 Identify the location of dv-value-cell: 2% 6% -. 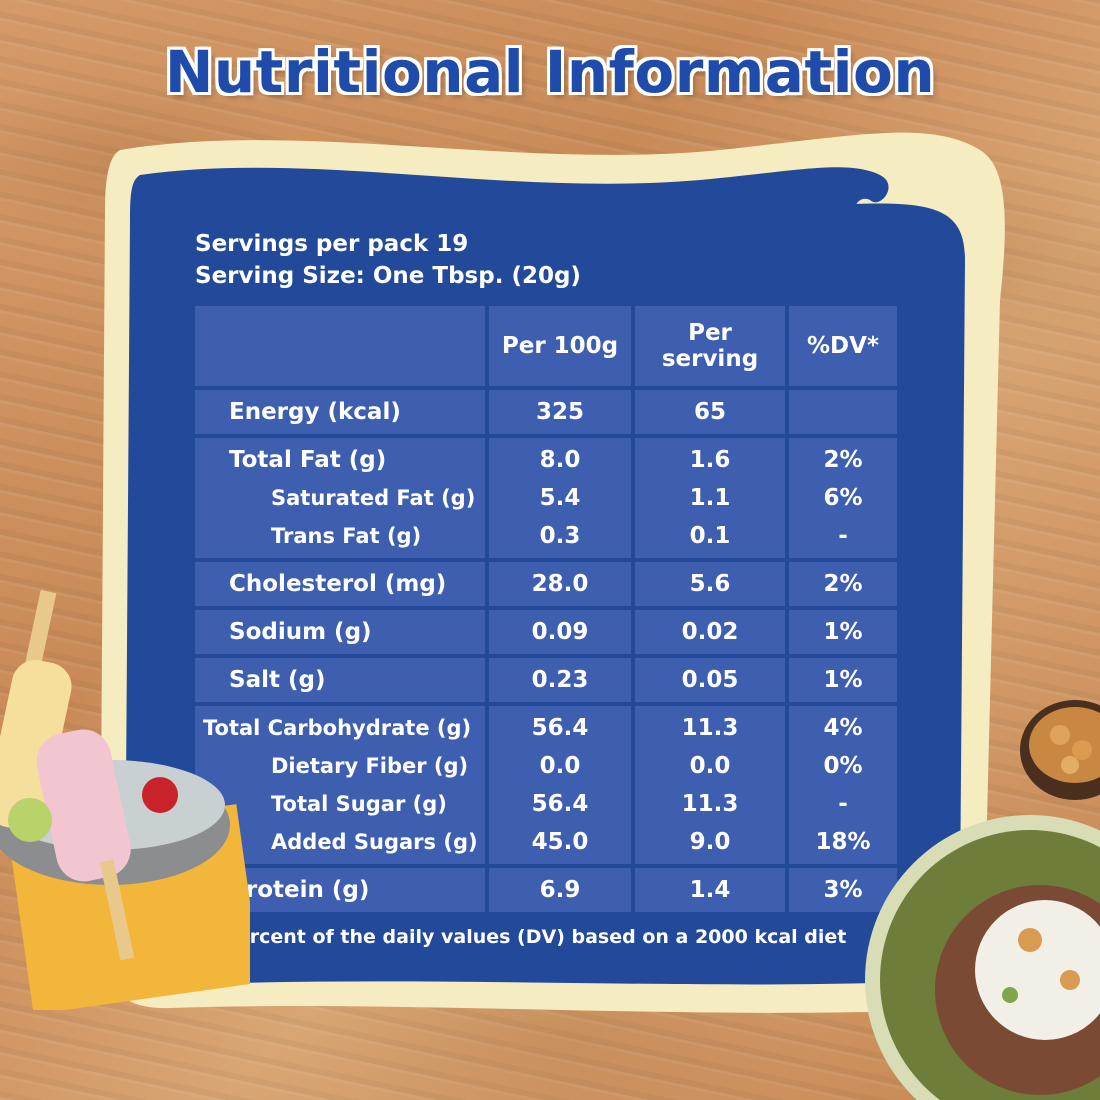
(843, 498).